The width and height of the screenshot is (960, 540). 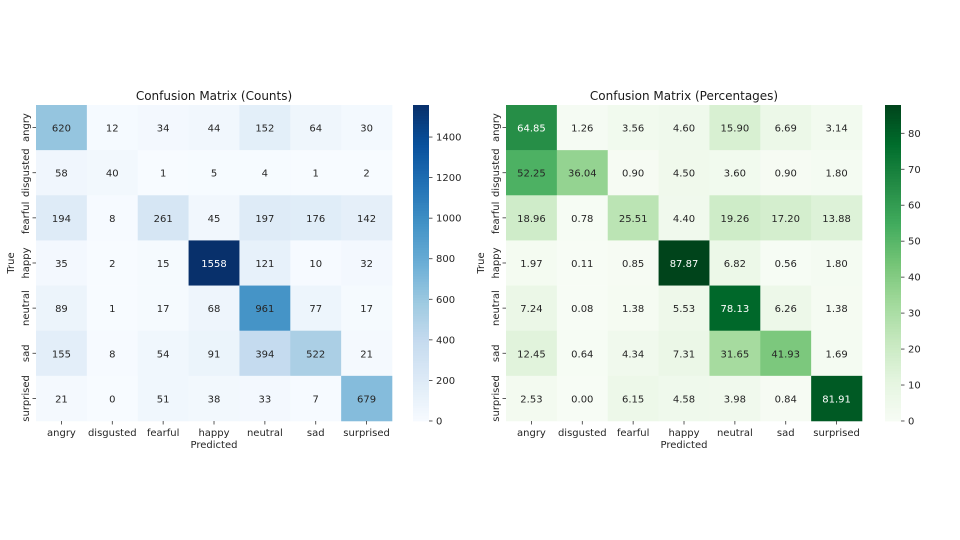 What do you see at coordinates (735, 264) in the screenshot?
I see `cell-value-label: 6.82` at bounding box center [735, 264].